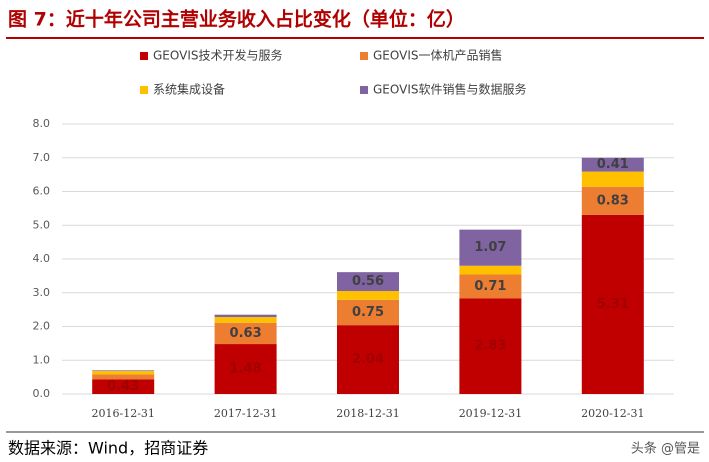 This screenshot has height=462, width=709. I want to click on y-tick-label: 1.0, so click(42, 359).